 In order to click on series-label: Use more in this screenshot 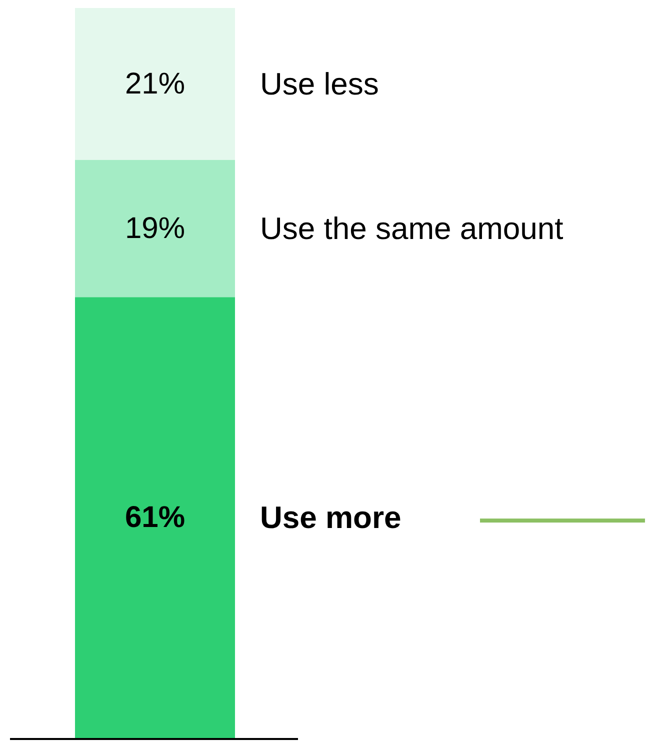, I will do `click(331, 518)`.